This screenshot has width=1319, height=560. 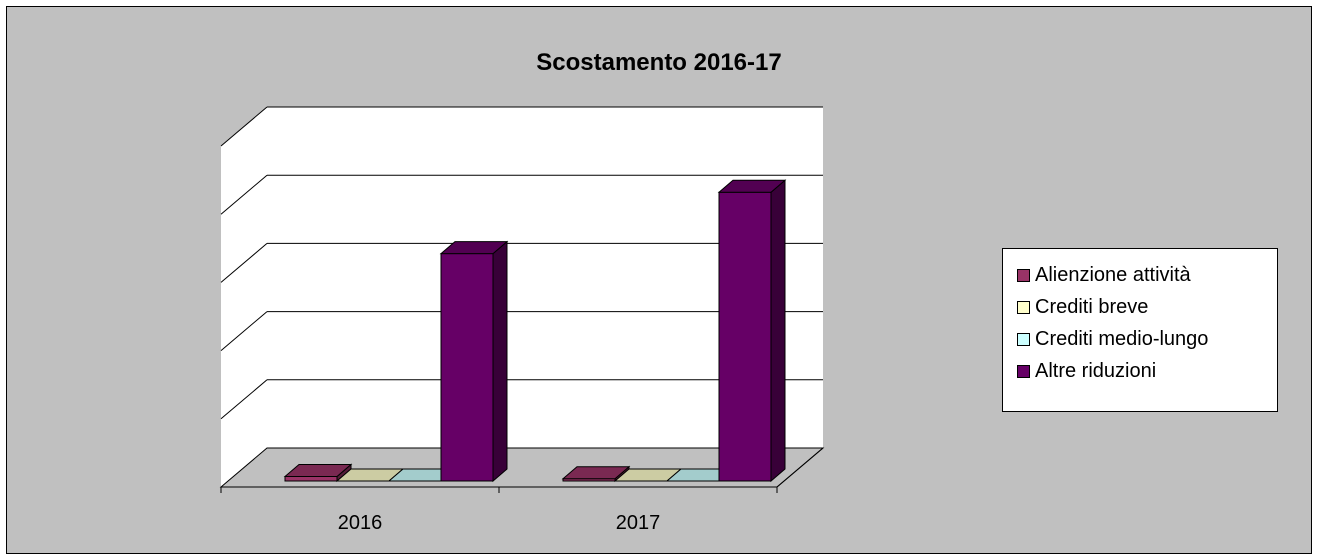 I want to click on legend-item: Crediti breve, so click(x=1140, y=307).